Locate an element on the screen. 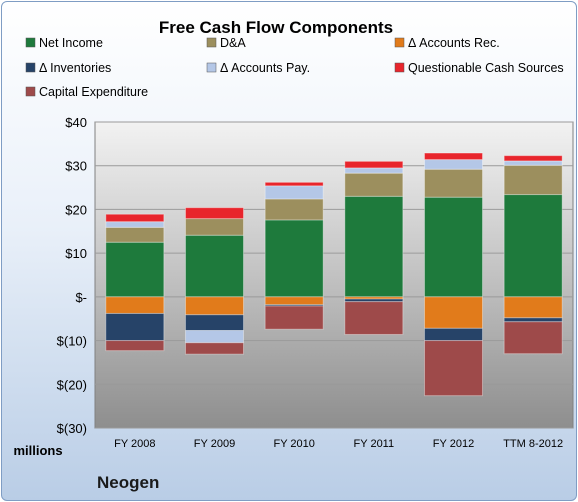 This screenshot has width=578, height=502. legend-label: Δ Accounts Pay. is located at coordinates (265, 68).